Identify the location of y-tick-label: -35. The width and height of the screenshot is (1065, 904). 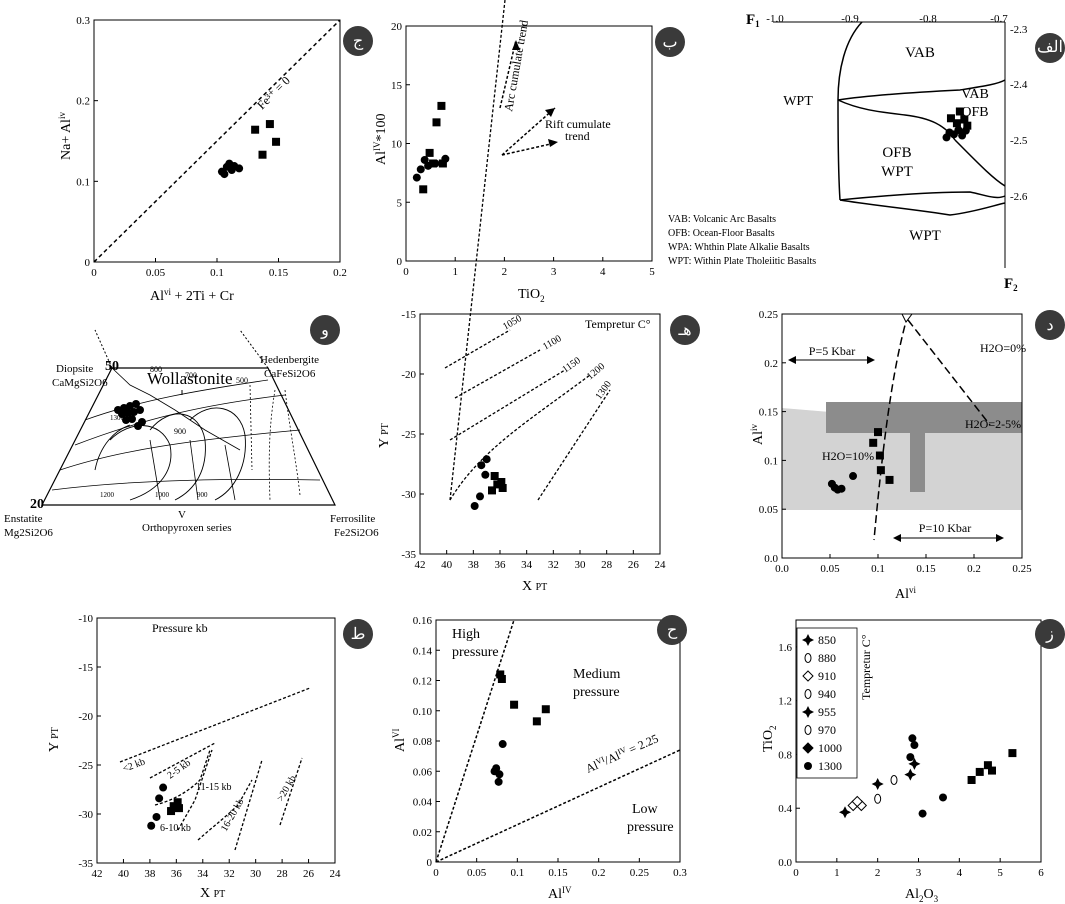
(408, 555).